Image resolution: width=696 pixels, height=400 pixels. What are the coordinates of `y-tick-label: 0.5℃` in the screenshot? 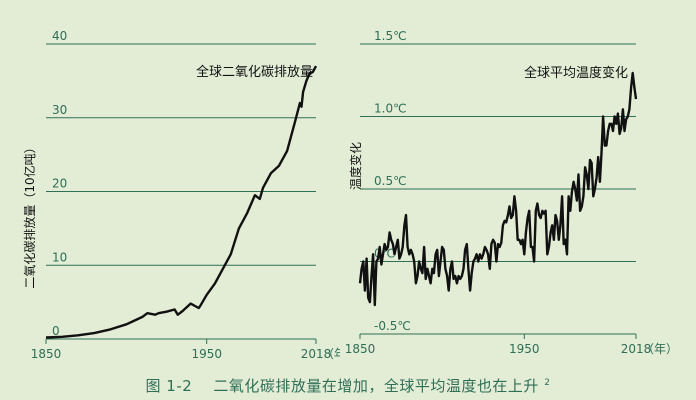 It's located at (390, 181).